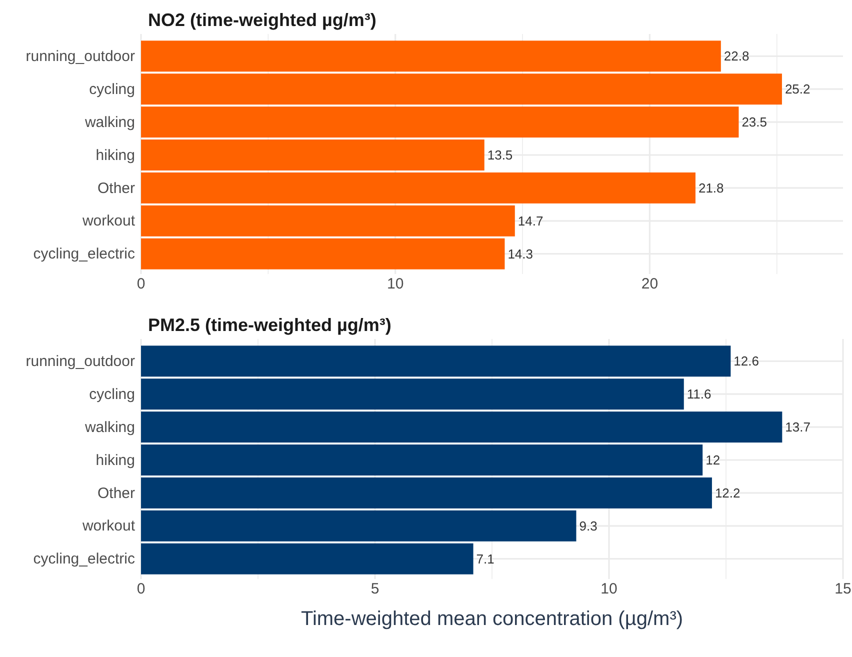 This screenshot has width=852, height=657. Describe the element at coordinates (500, 155) in the screenshot. I see `data-label: 13.5` at that location.